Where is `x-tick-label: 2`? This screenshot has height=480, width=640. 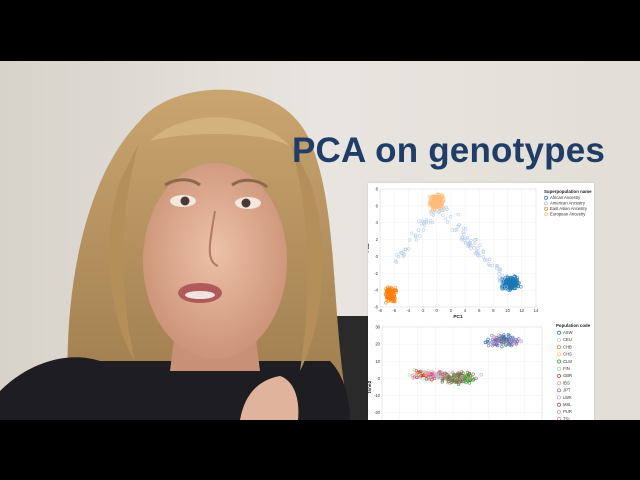 x-tick-label: 2 is located at coordinates (451, 310).